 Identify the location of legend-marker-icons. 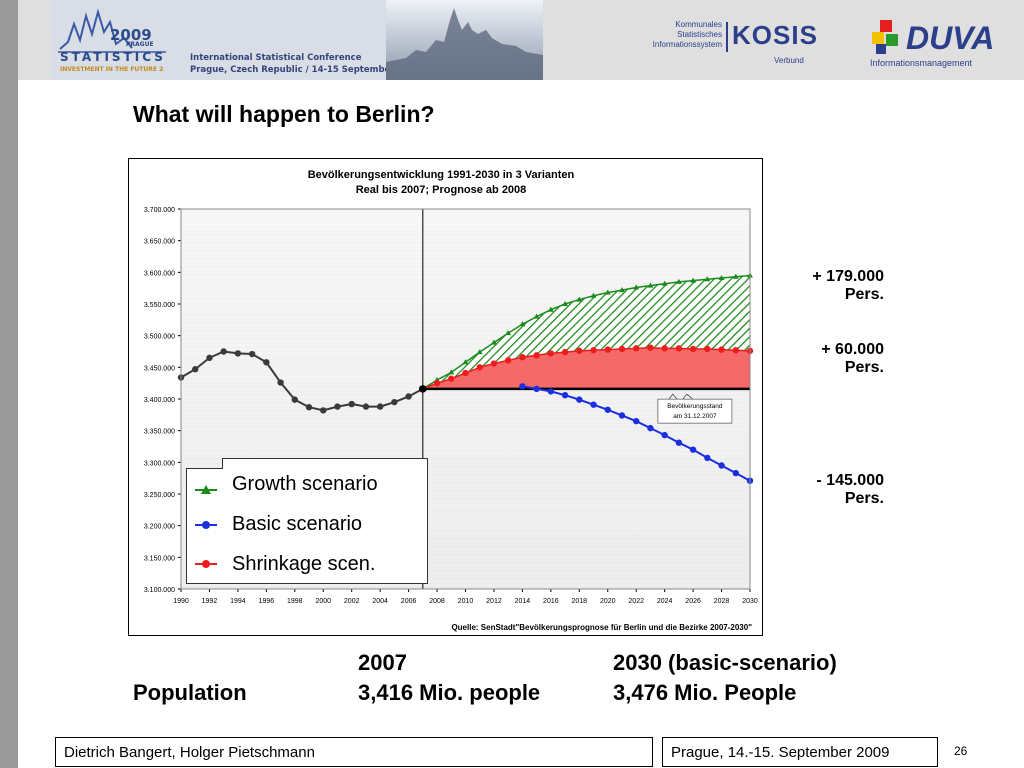
(206, 526).